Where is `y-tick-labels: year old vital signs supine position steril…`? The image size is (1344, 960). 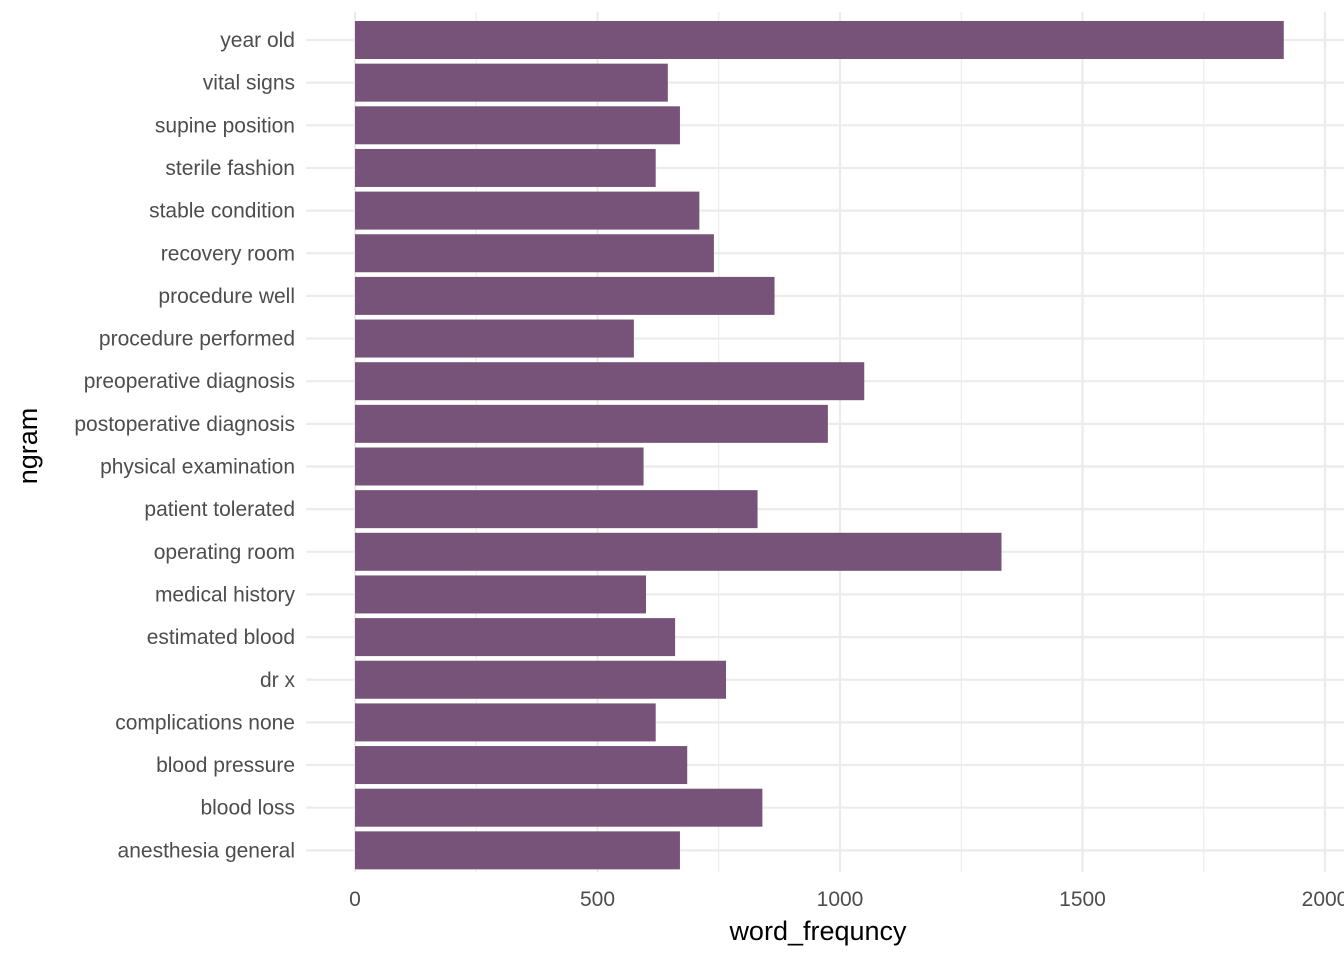 y-tick-labels: year old vital signs supine position steril… is located at coordinates (184, 445).